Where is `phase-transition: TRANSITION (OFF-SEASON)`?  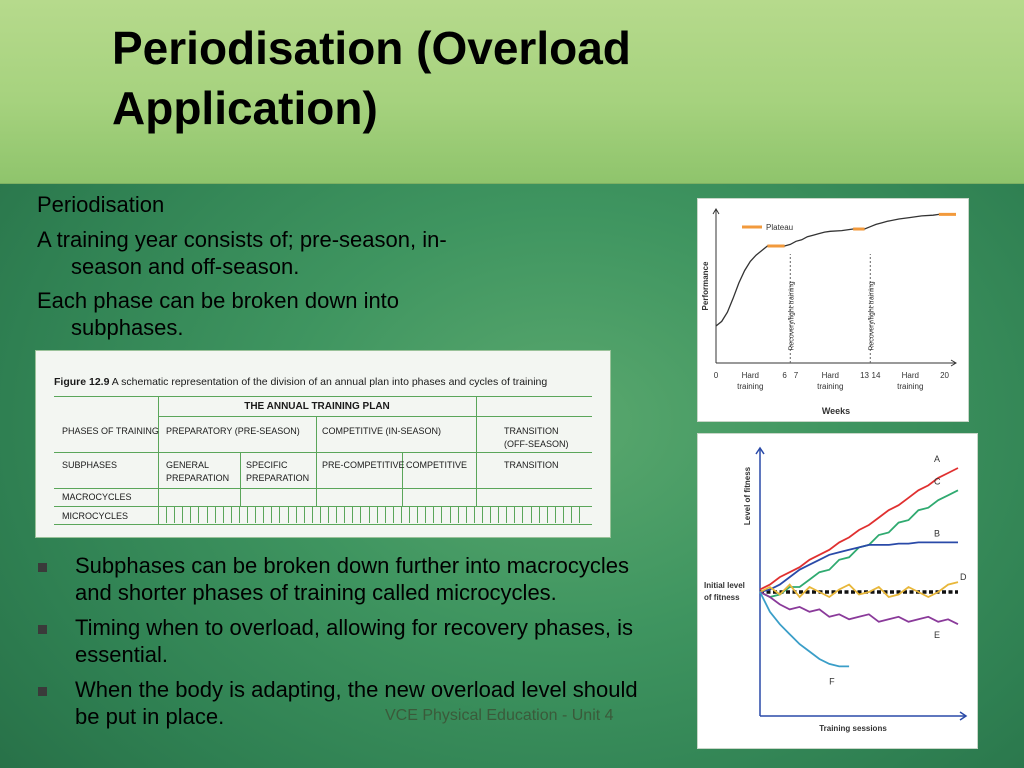
phase-transition: TRANSITION (OFF-SEASON) is located at coordinates (536, 438).